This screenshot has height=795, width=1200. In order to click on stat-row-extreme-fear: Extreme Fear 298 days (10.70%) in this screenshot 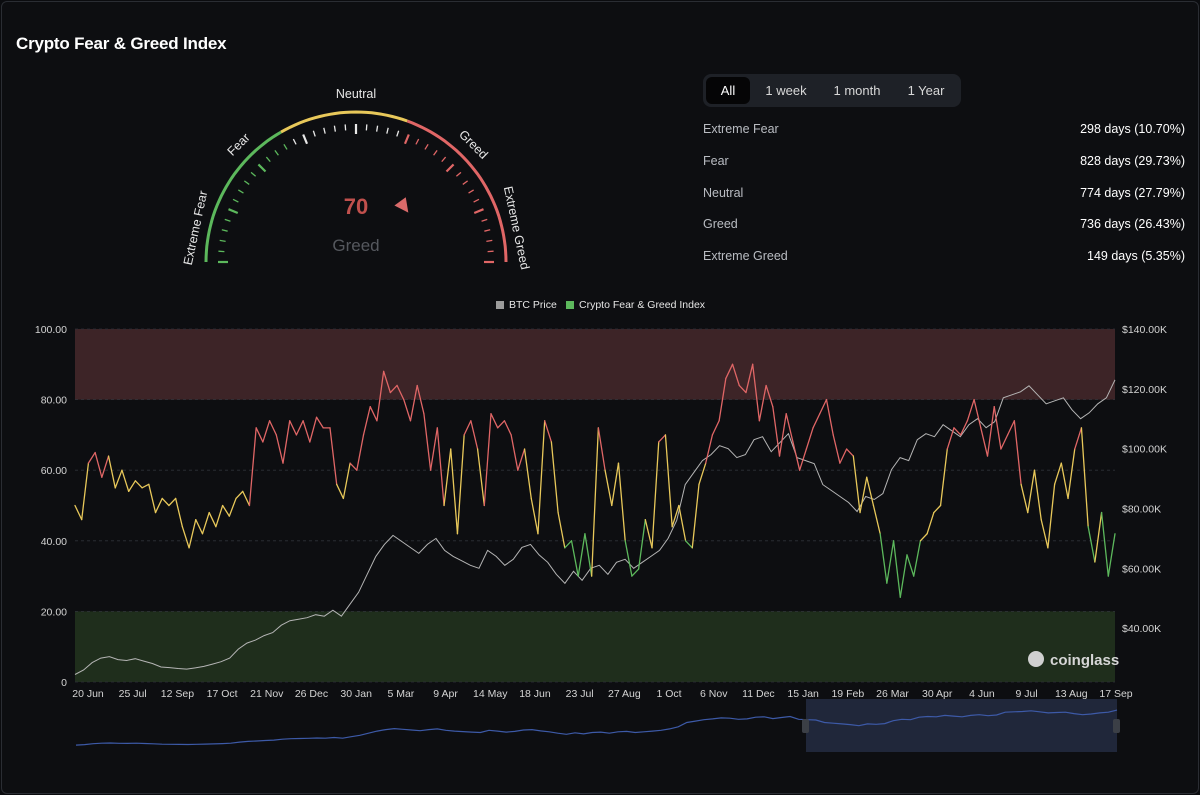, I will do `click(944, 132)`.